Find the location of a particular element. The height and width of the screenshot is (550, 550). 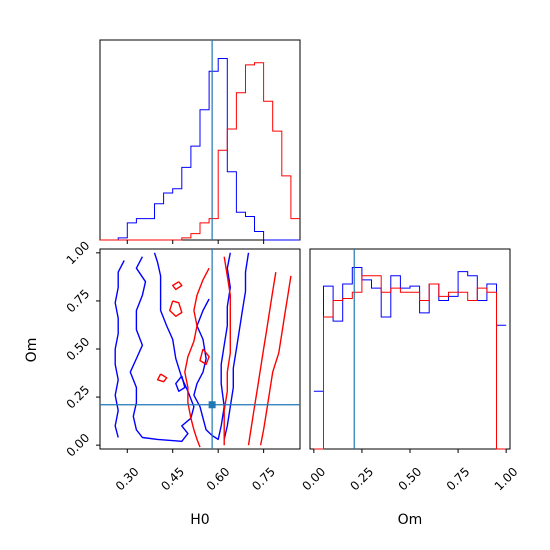

h0-histogram-panel is located at coordinates (200, 141).